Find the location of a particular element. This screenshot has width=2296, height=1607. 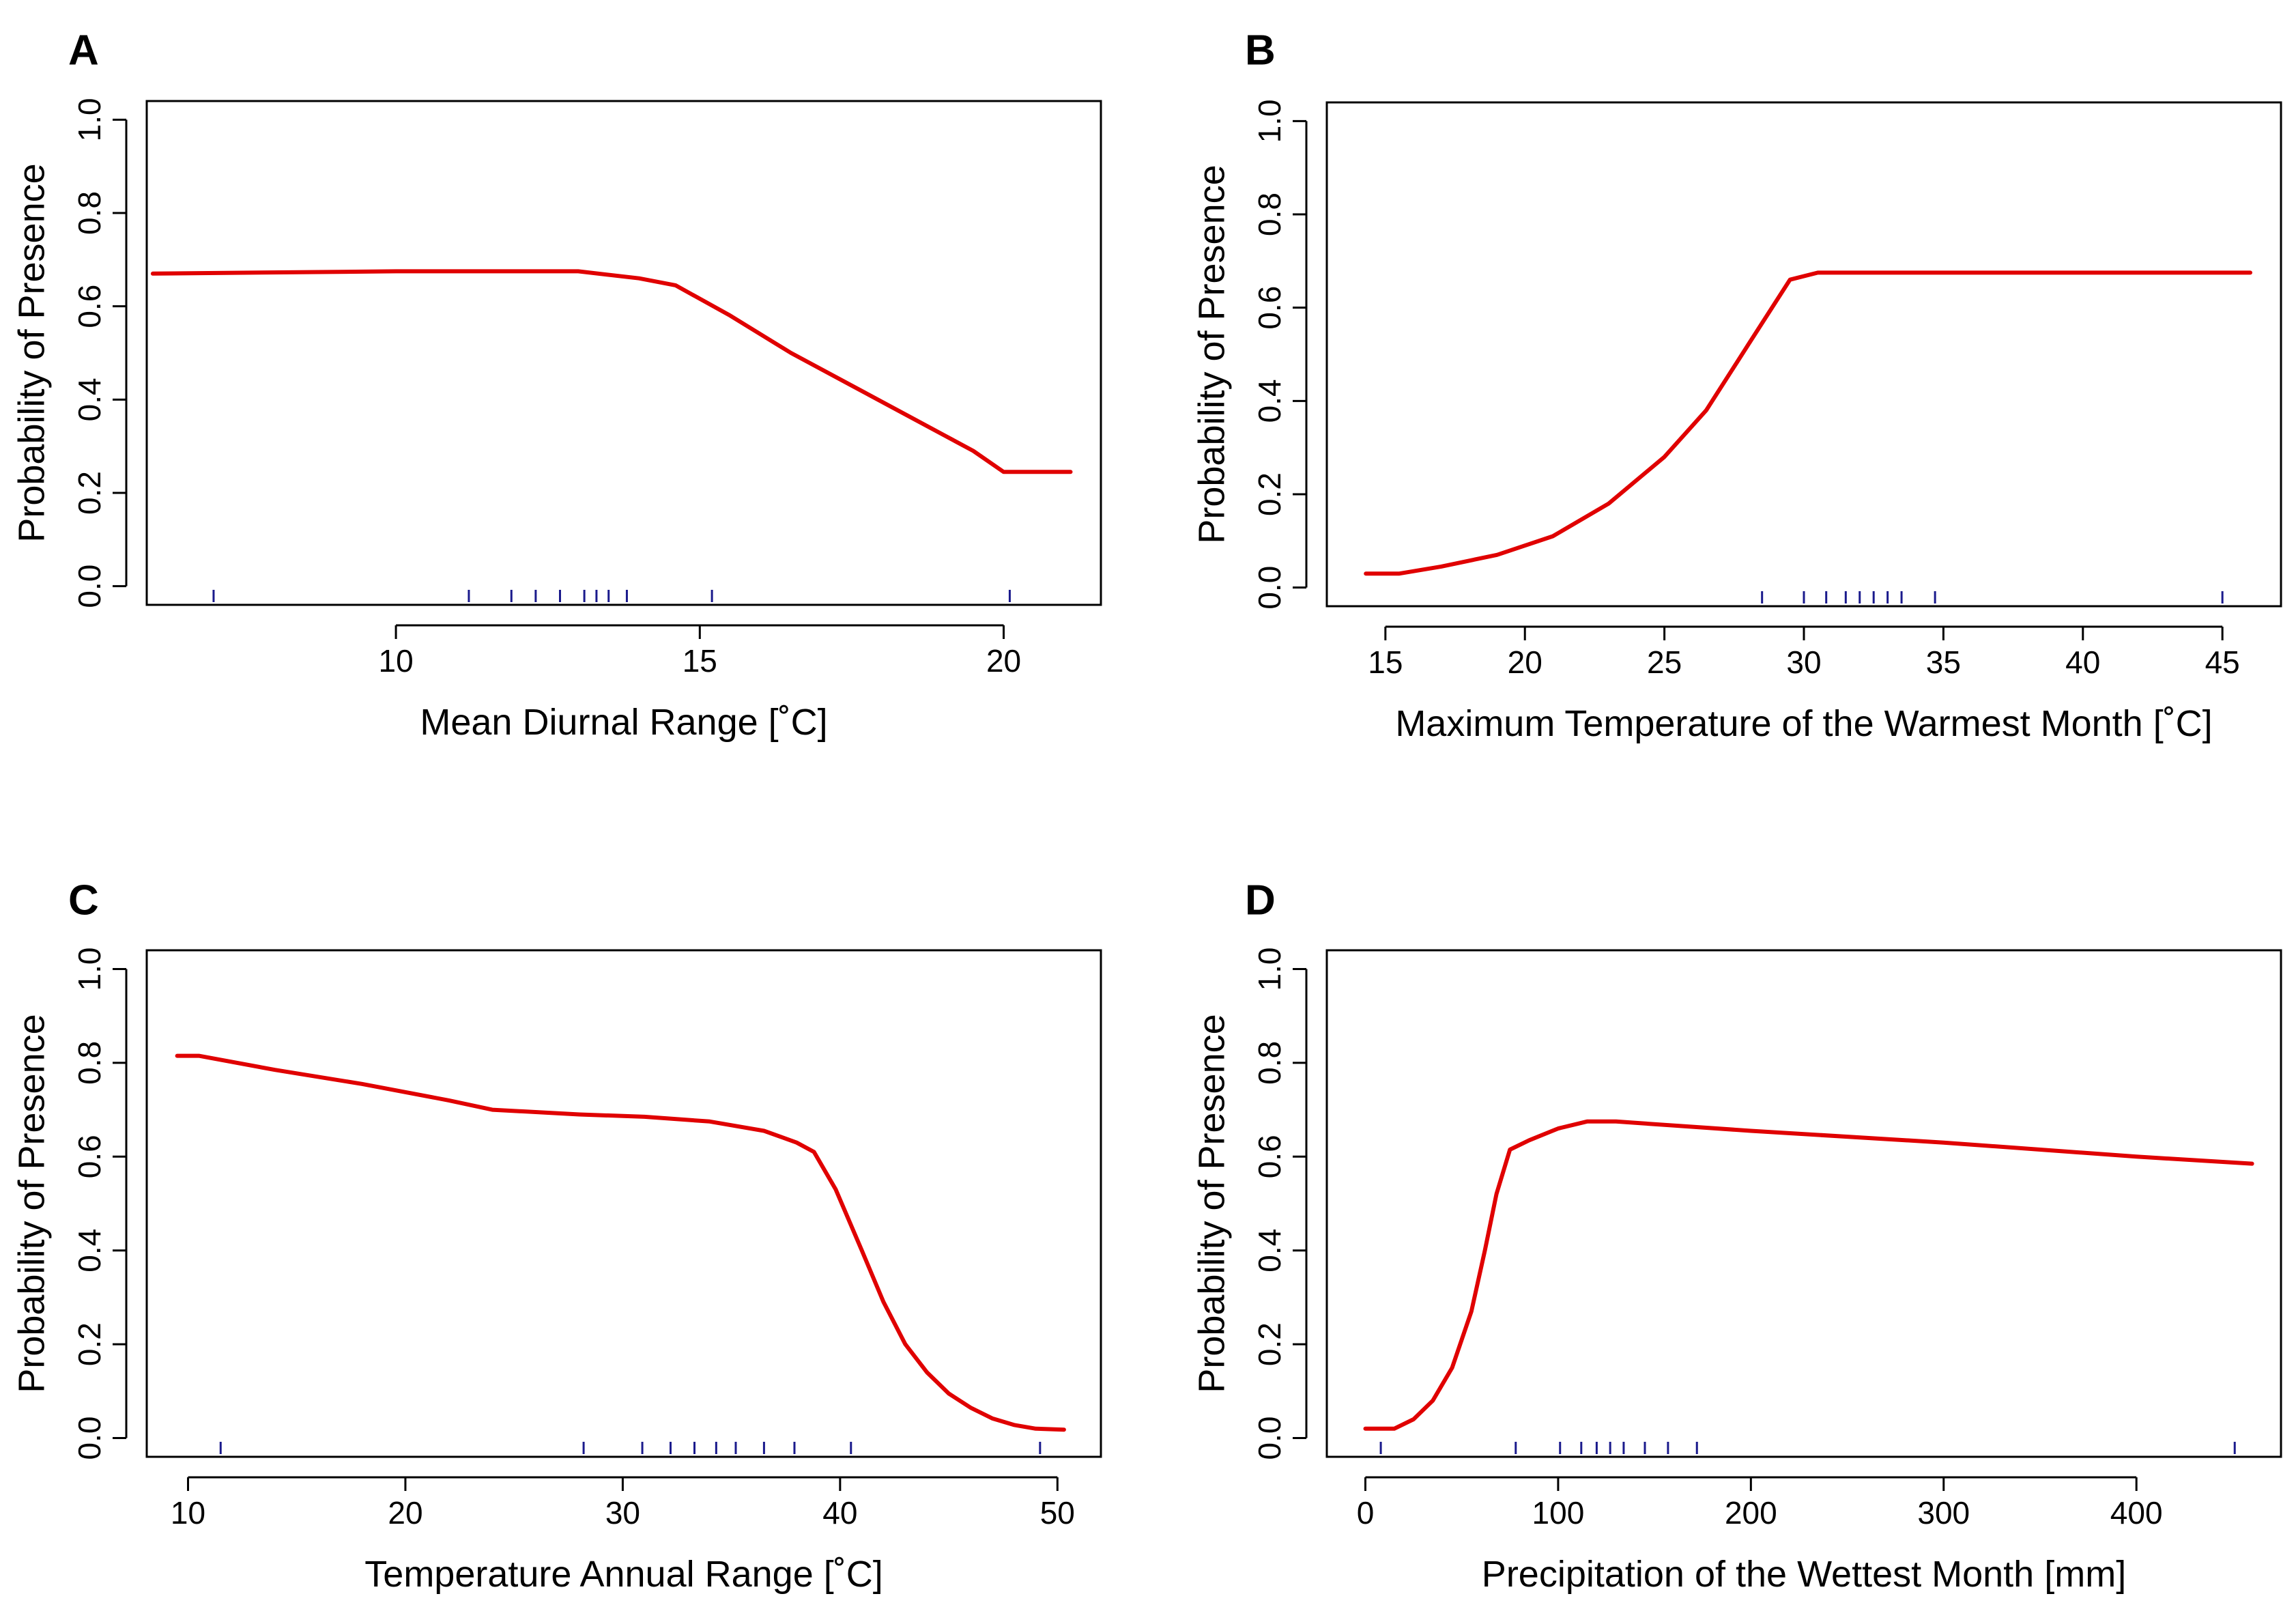

y-tick-label-b: 1.0 is located at coordinates (1270, 121).